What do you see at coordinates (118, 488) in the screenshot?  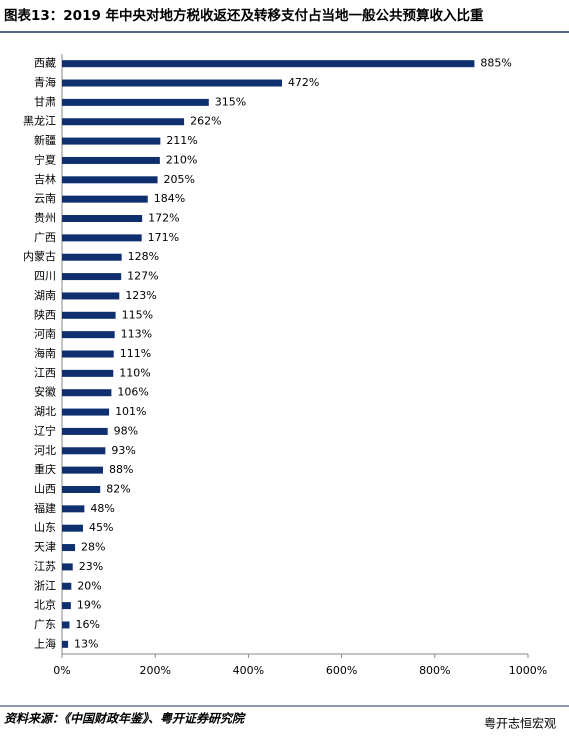 I see `value-label: 82%` at bounding box center [118, 488].